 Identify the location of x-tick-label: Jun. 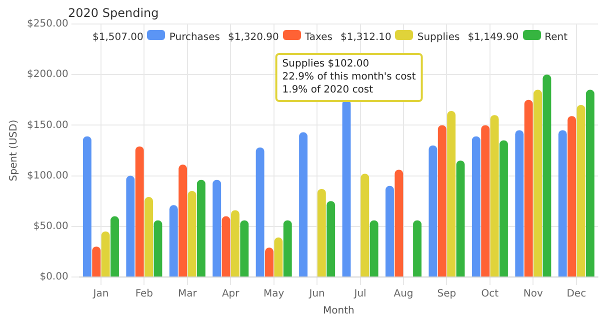
(316, 294).